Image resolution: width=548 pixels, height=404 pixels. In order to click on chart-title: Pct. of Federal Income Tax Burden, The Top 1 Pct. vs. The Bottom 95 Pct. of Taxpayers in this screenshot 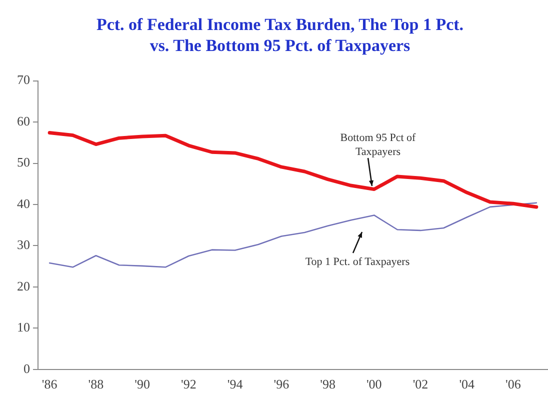, I will do `click(280, 35)`.